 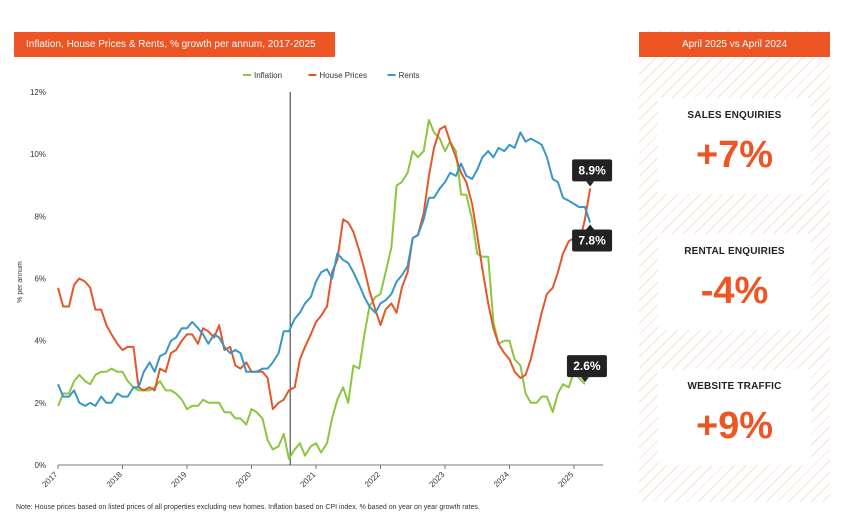 I want to click on x-tick-label: 2019, so click(x=178, y=479).